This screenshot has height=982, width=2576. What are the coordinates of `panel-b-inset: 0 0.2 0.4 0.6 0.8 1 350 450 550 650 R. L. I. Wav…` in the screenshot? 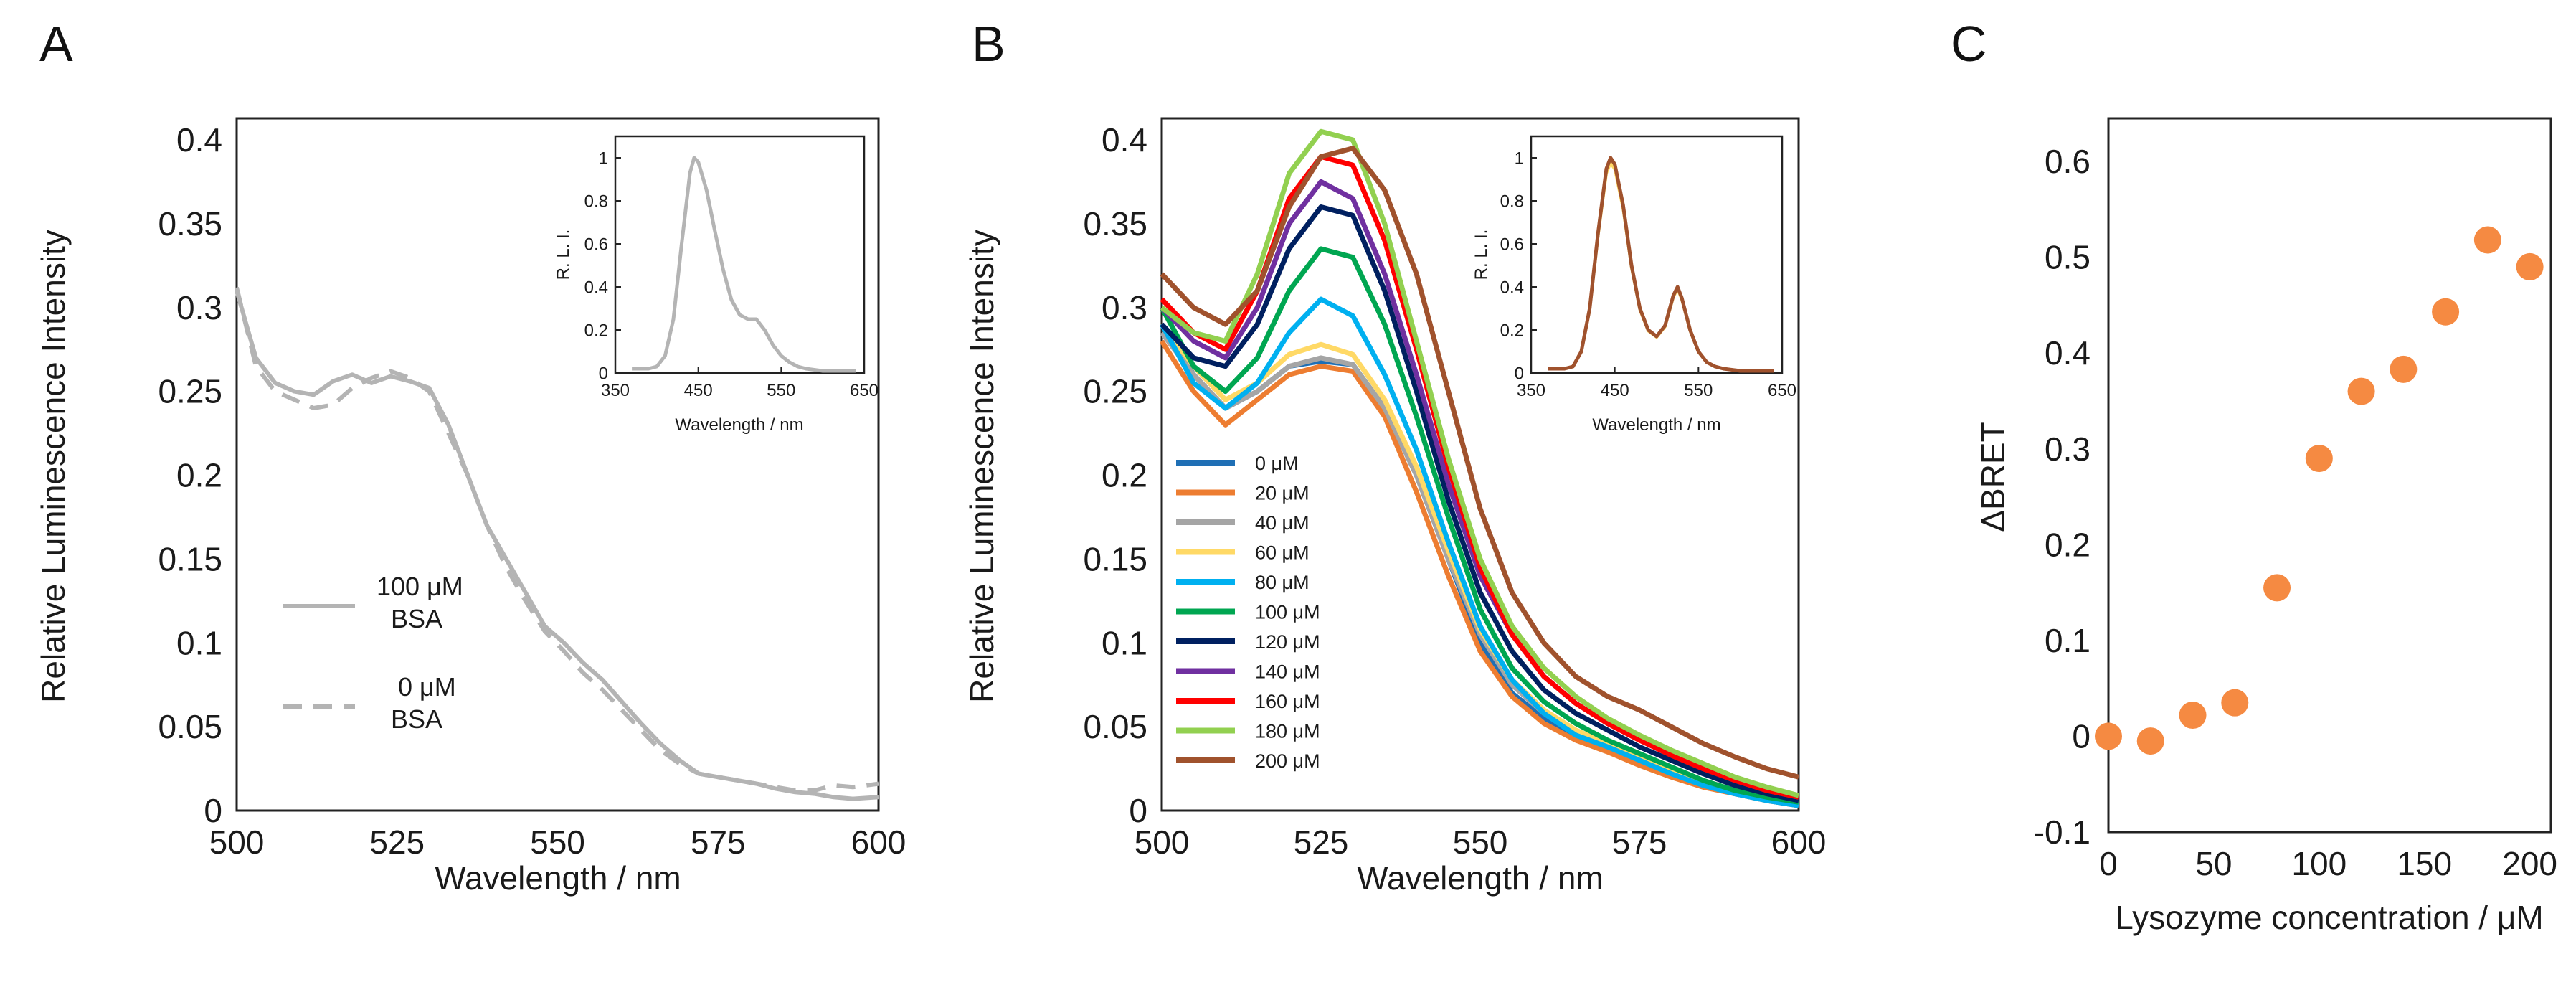 It's located at (1634, 285).